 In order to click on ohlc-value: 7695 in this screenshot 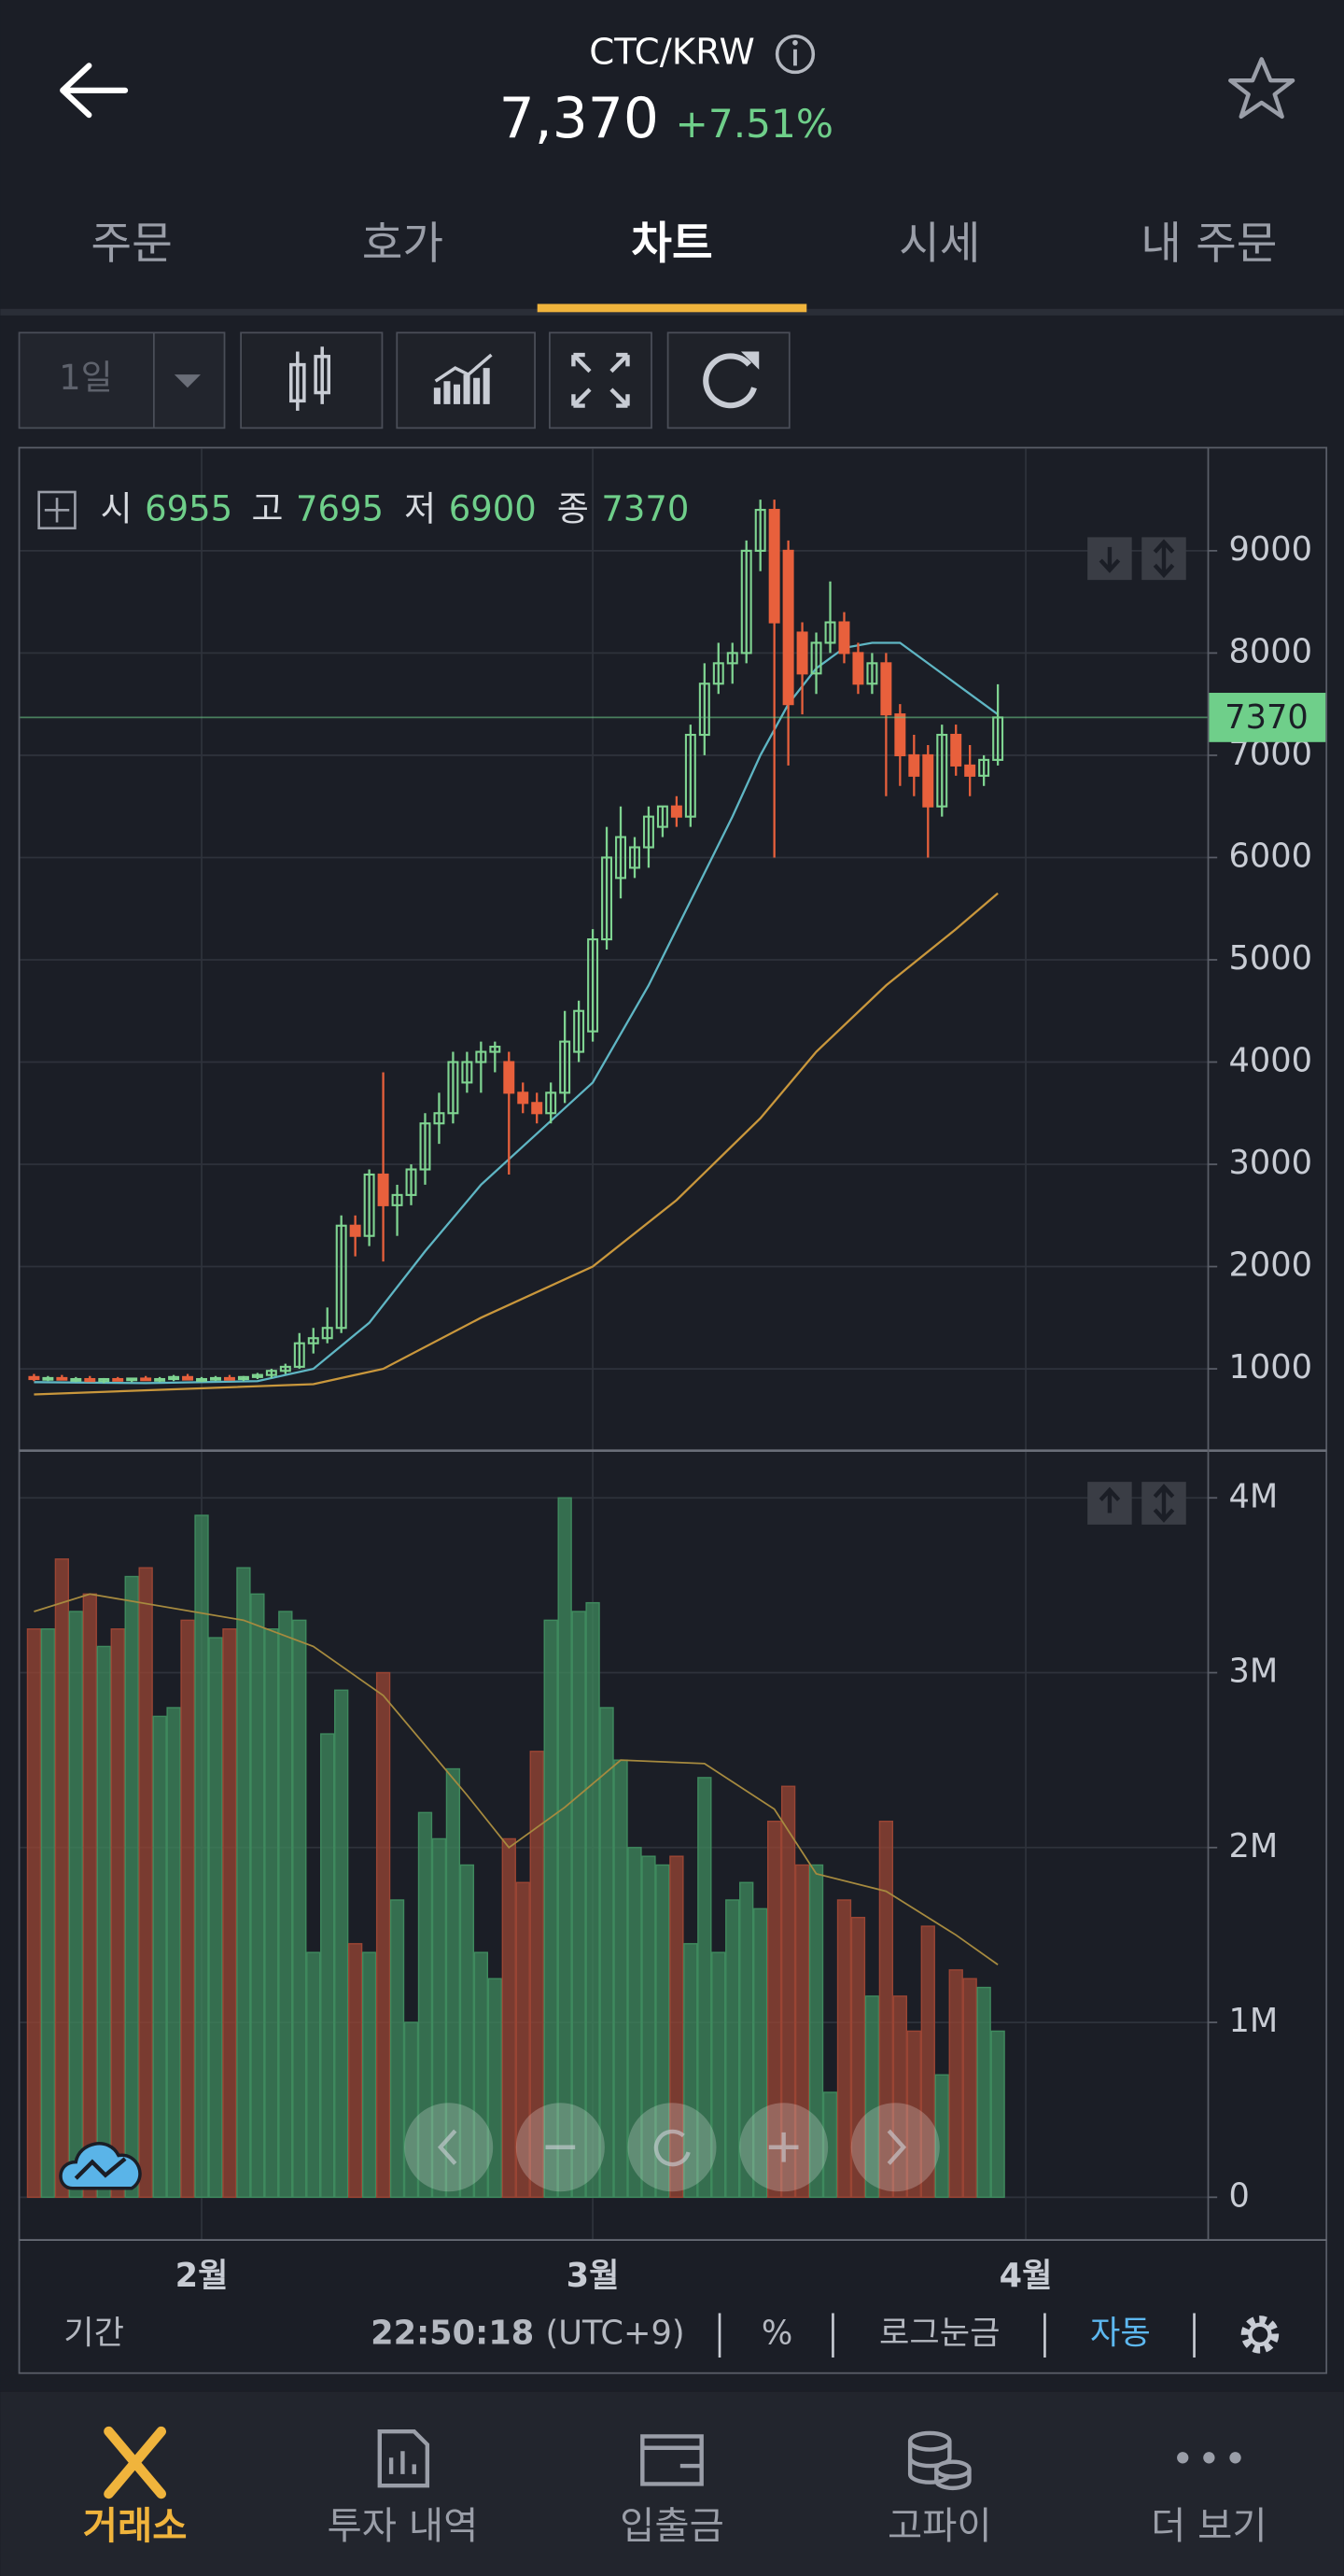, I will do `click(340, 509)`.